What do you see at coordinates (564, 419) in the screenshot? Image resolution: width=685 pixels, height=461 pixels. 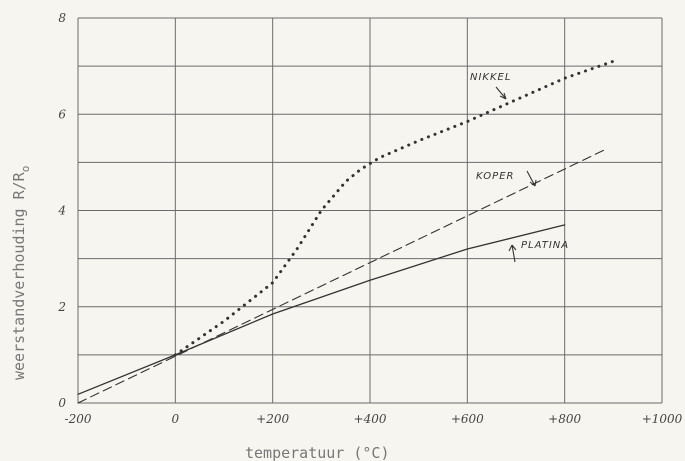 I see `x-tick-label: +800` at bounding box center [564, 419].